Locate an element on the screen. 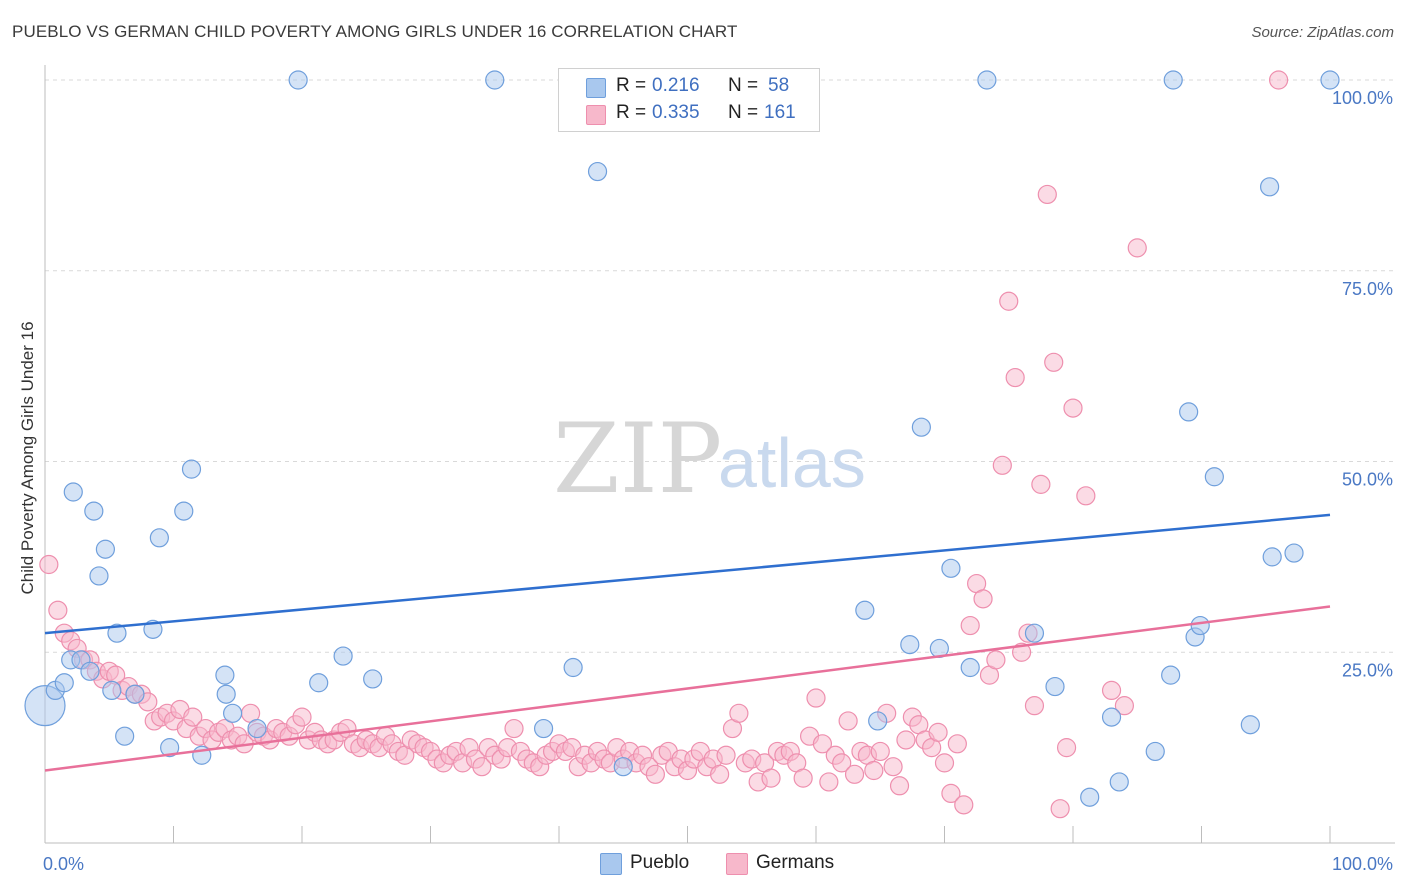 The height and width of the screenshot is (892, 1406). x-tick-label: 100.0% is located at coordinates (1362, 864).